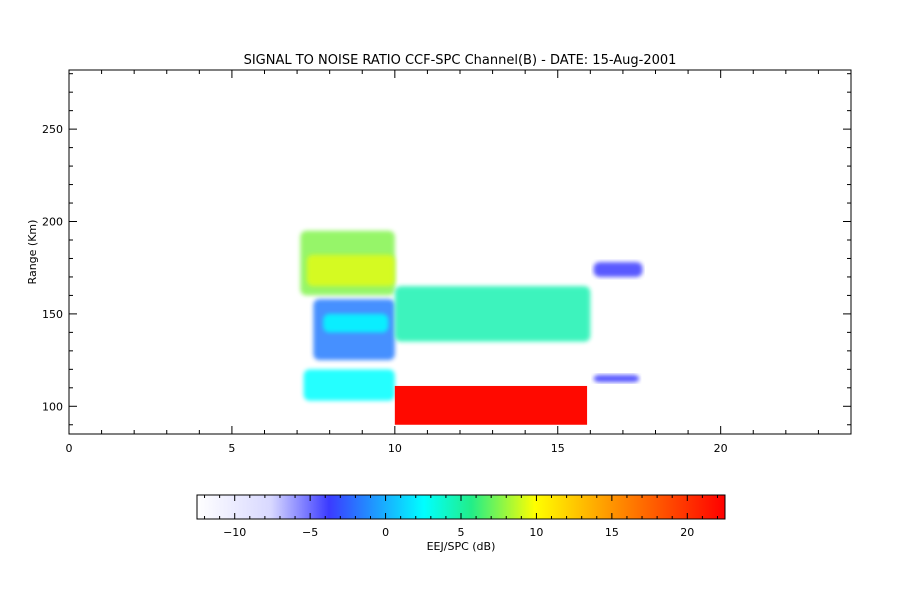 Image resolution: width=900 pixels, height=600 pixels. Describe the element at coordinates (492, 314) in the screenshot. I see `heatmap-region-f-region-arc` at that location.